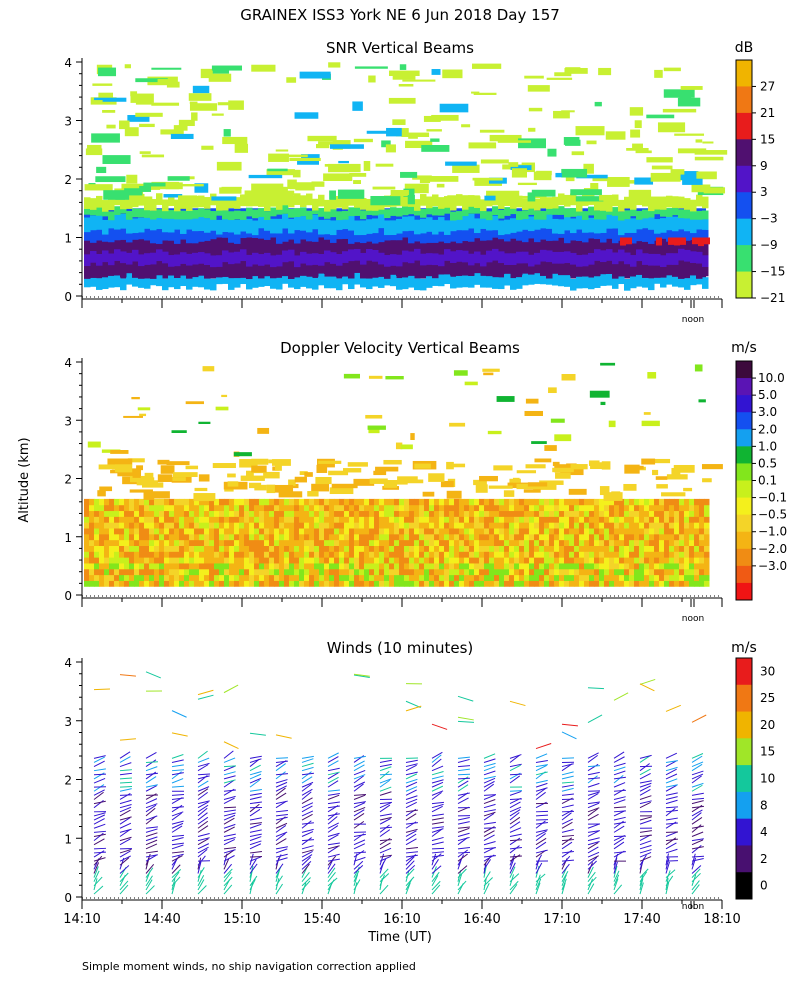  What do you see at coordinates (767, 698) in the screenshot?
I see `colorbar-label: 25` at bounding box center [767, 698].